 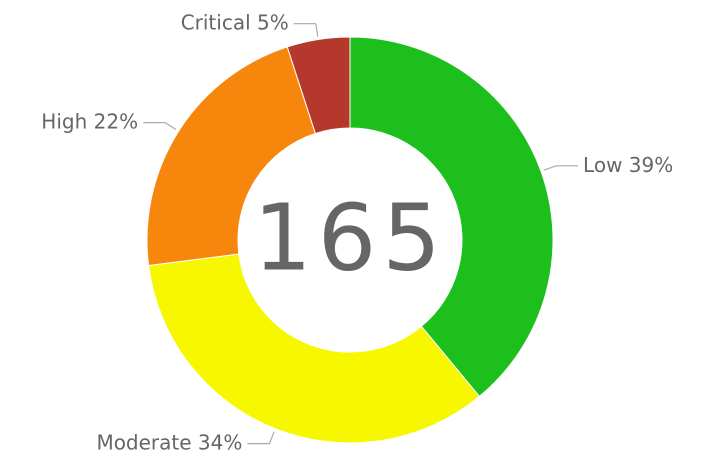 What do you see at coordinates (651, 164) in the screenshot?
I see `value-label: 39%` at bounding box center [651, 164].